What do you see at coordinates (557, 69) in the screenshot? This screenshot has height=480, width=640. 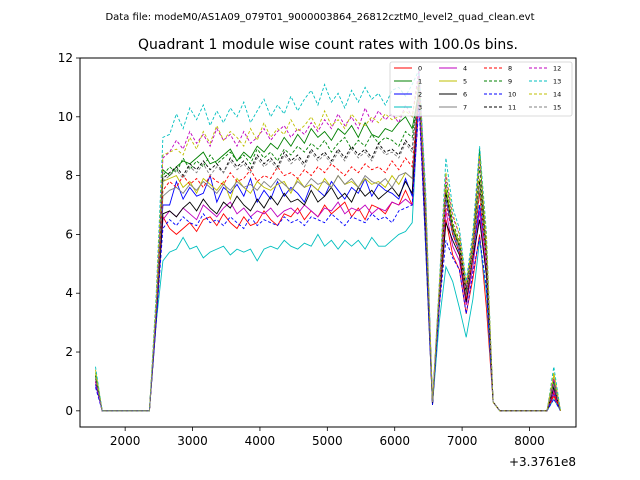 I see `legend-label-12: 12` at bounding box center [557, 69].